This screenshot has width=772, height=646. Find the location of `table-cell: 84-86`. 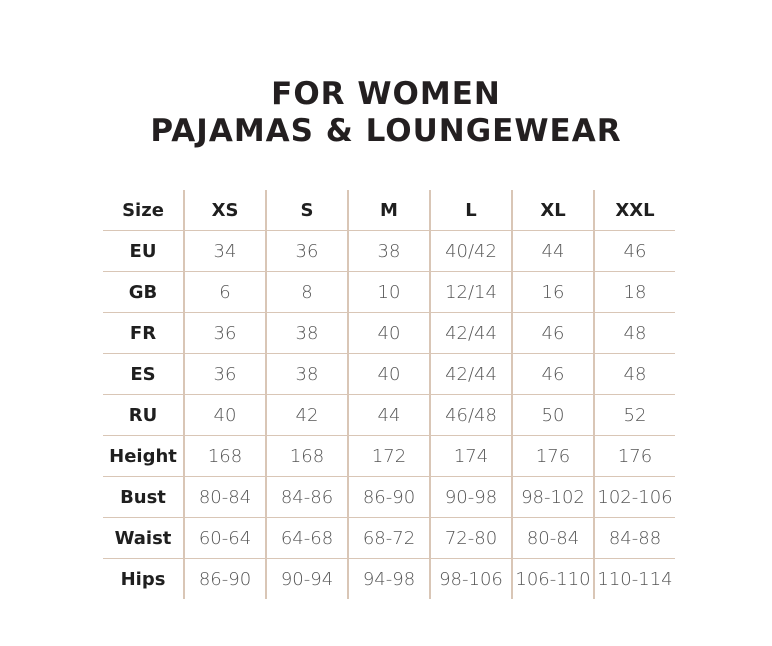

table-cell: 84-86 is located at coordinates (307, 497).